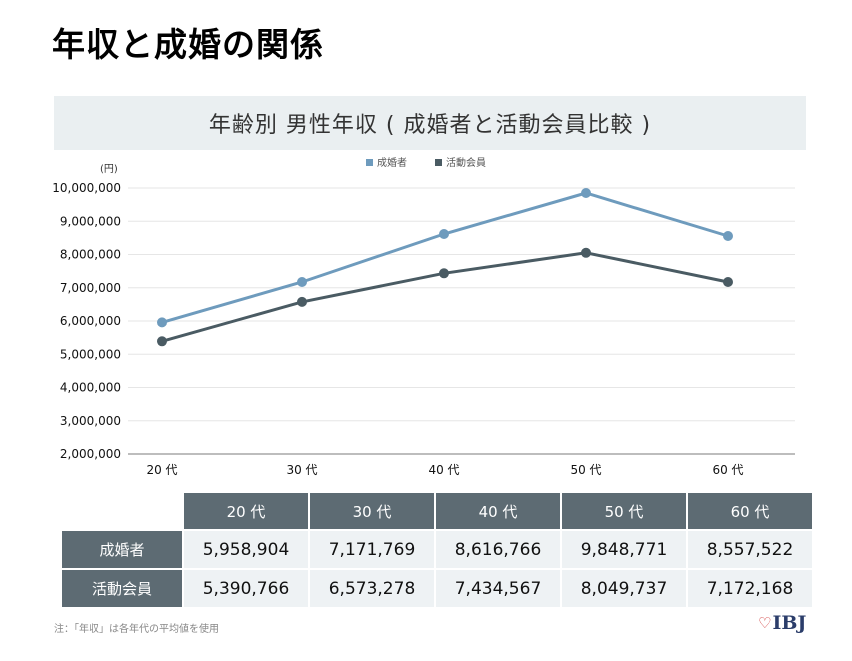 This screenshot has height=661, width=852. Describe the element at coordinates (246, 549) in the screenshot. I see `table-cell: 5,958,904` at that location.